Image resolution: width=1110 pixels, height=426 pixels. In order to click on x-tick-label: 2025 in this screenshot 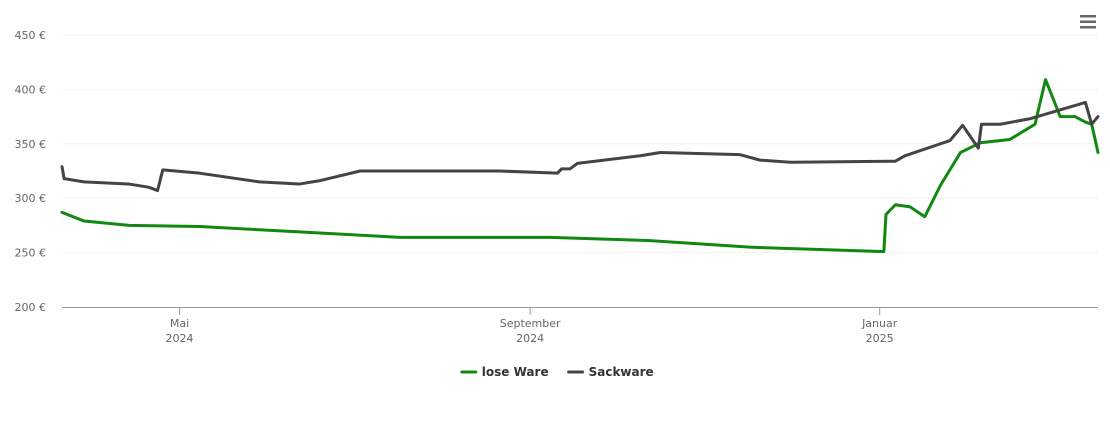, I will do `click(880, 338)`.